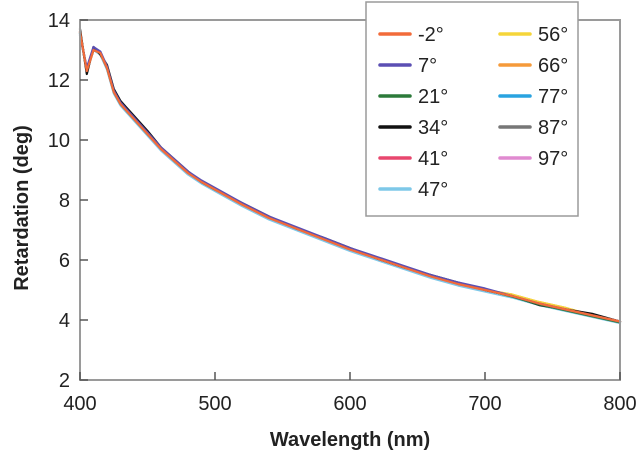  What do you see at coordinates (553, 97) in the screenshot?
I see `legend-label: 77°` at bounding box center [553, 97].